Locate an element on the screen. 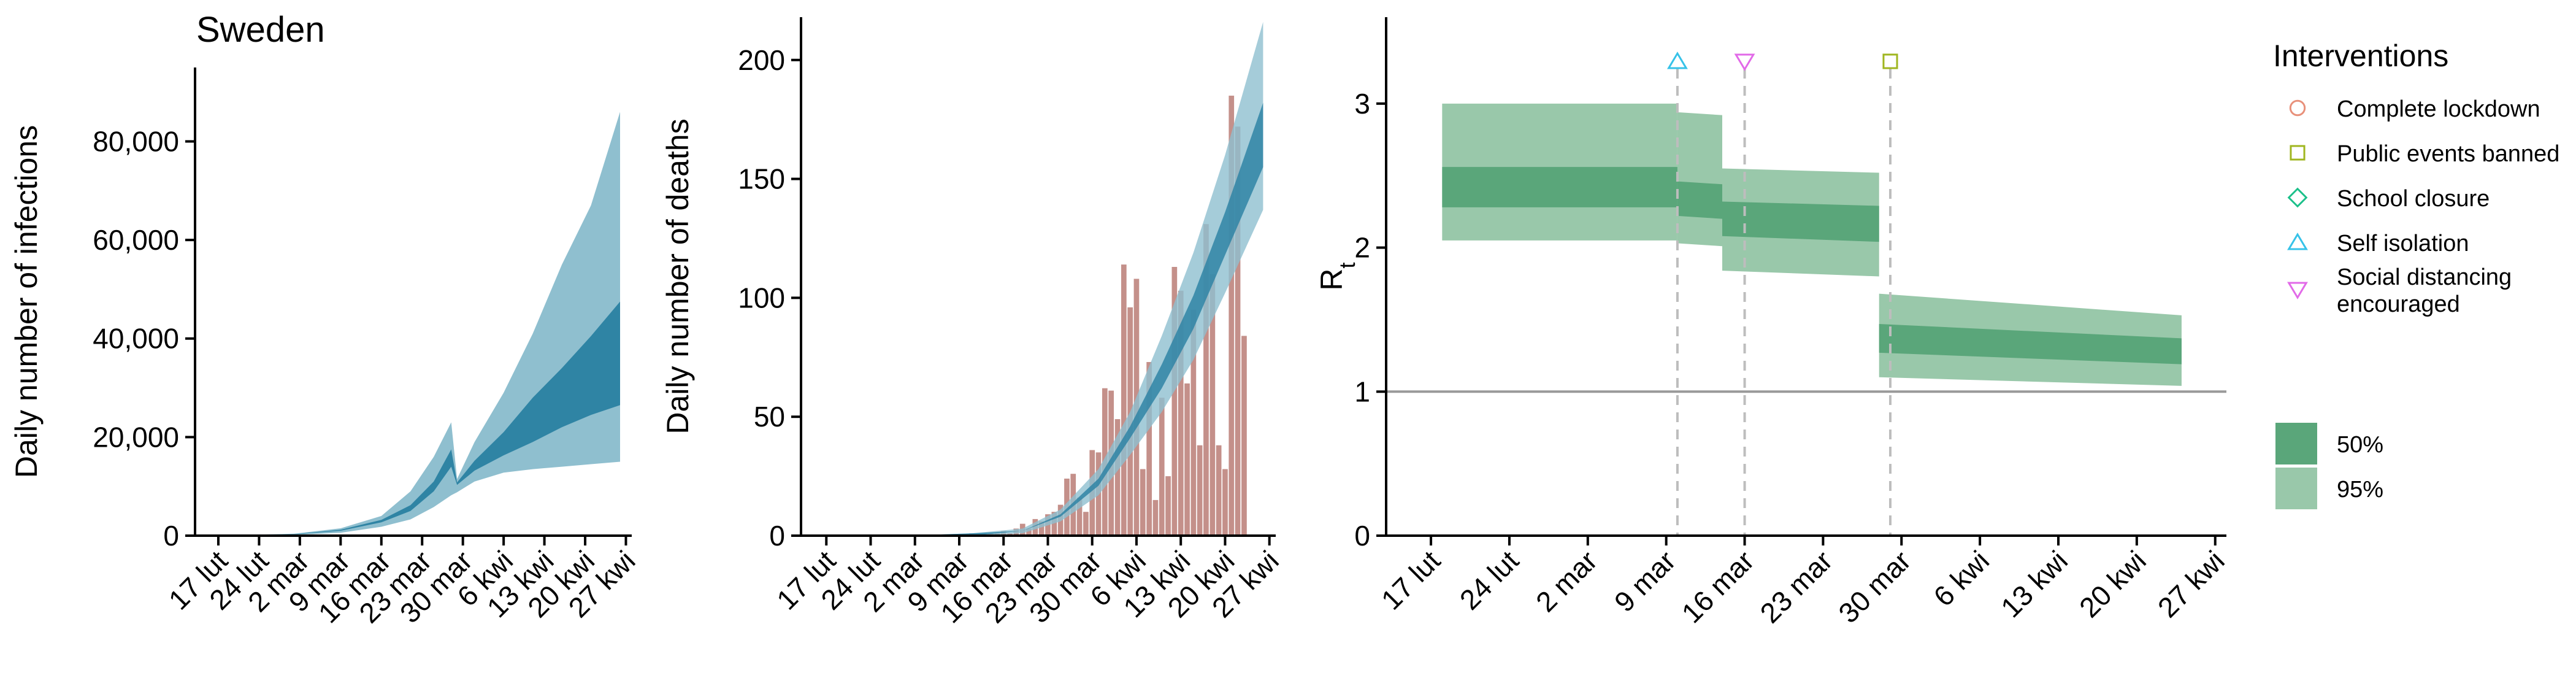 The height and width of the screenshot is (686, 2576). y-axis-label: Rt is located at coordinates (1337, 276).